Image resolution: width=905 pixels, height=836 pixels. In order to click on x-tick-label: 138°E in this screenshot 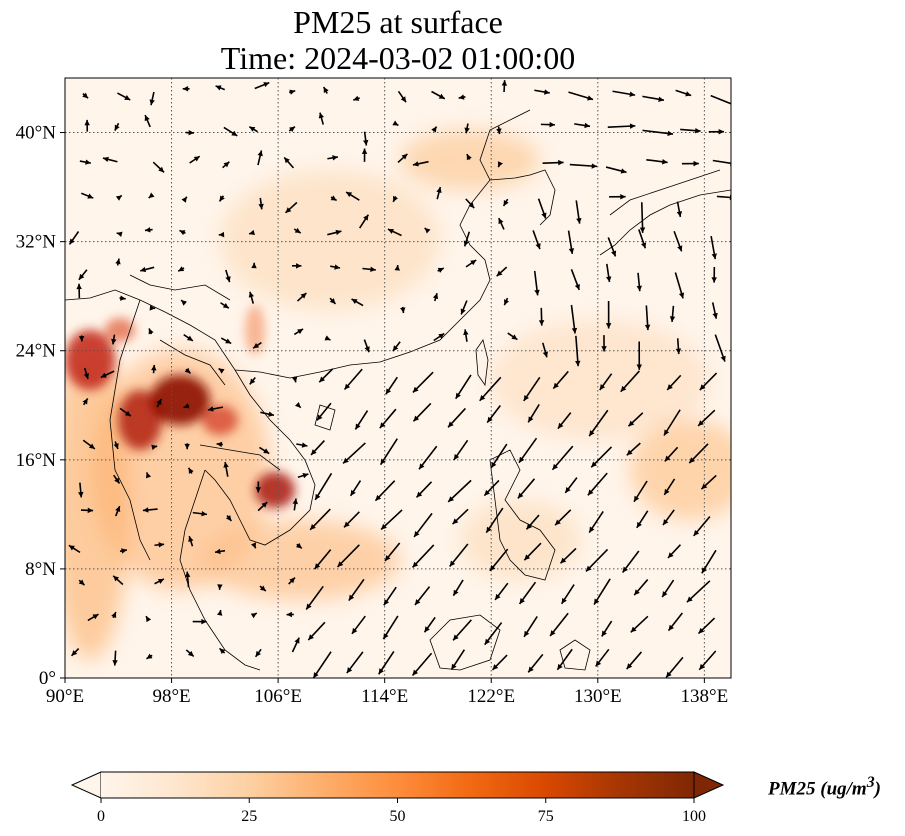, I will do `click(705, 696)`.